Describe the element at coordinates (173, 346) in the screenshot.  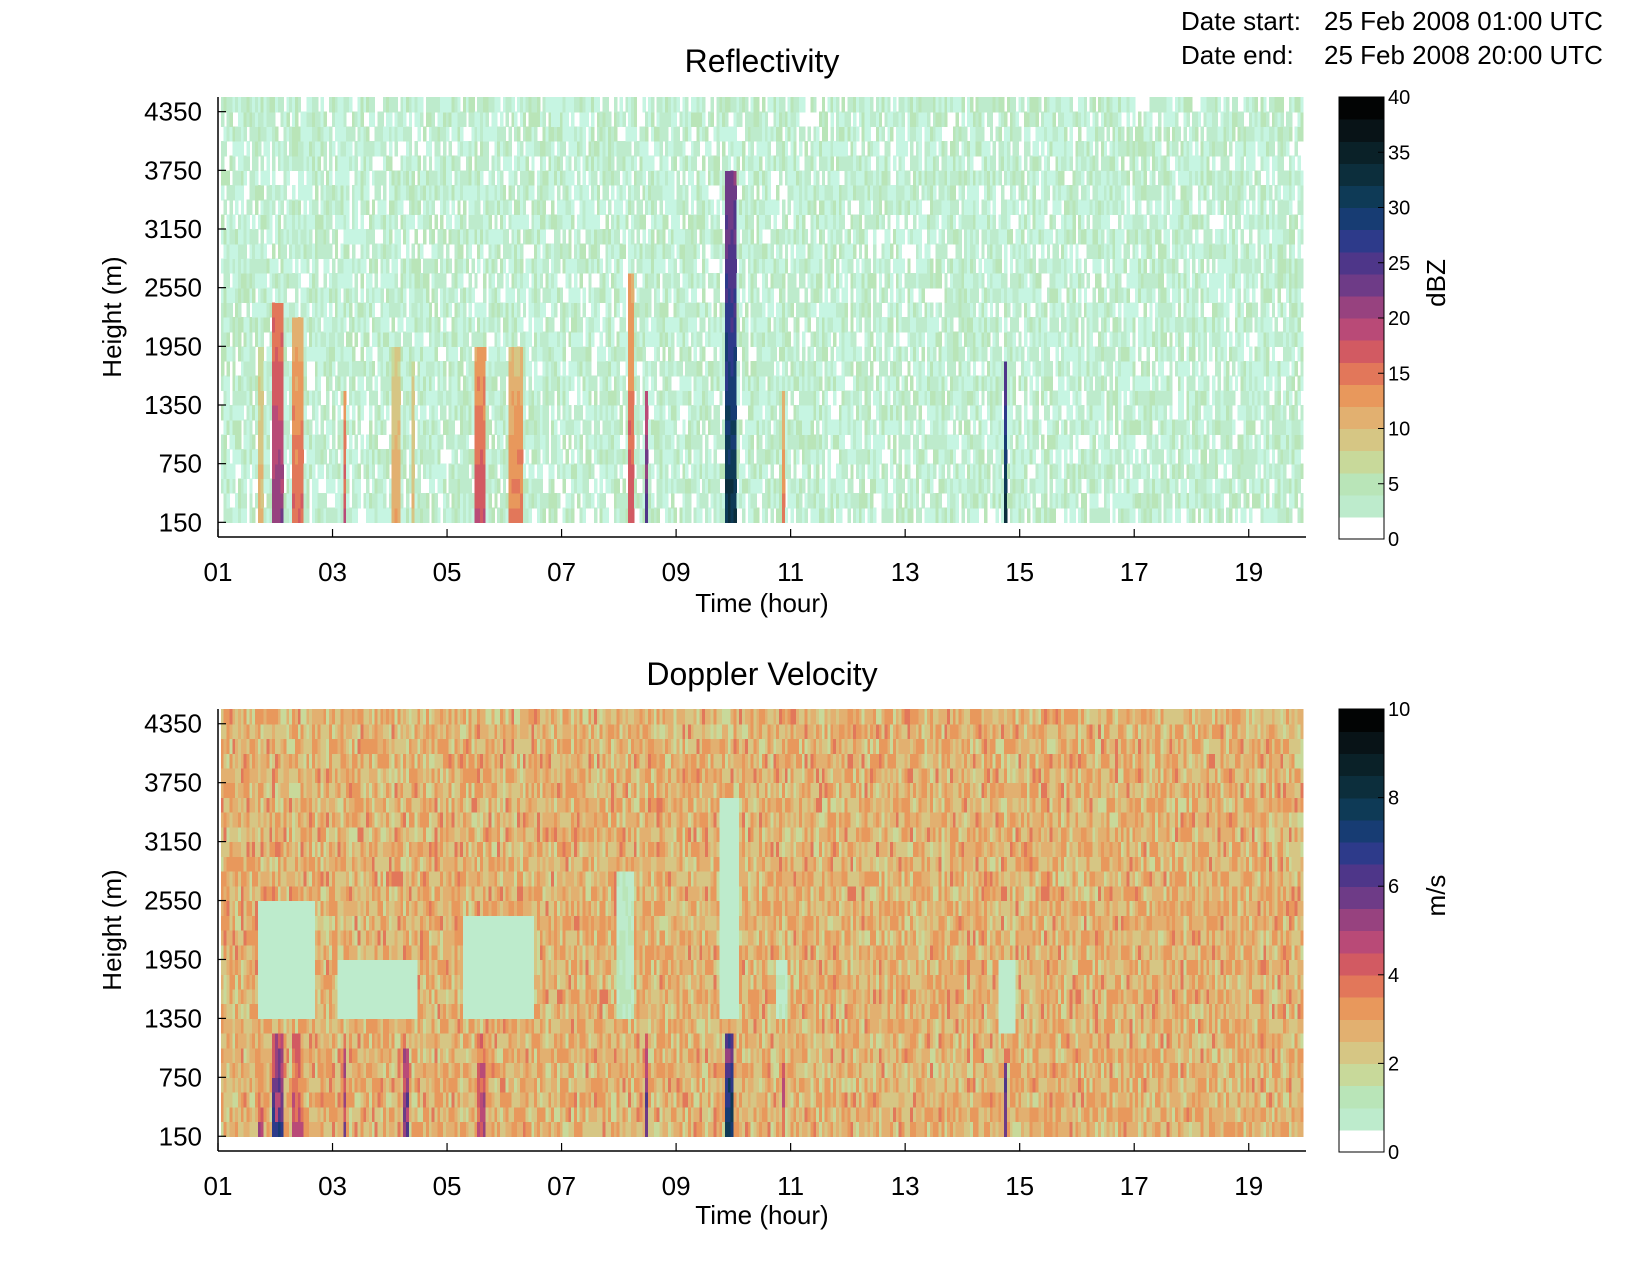
I see `y-tick-label: 1950` at that location.